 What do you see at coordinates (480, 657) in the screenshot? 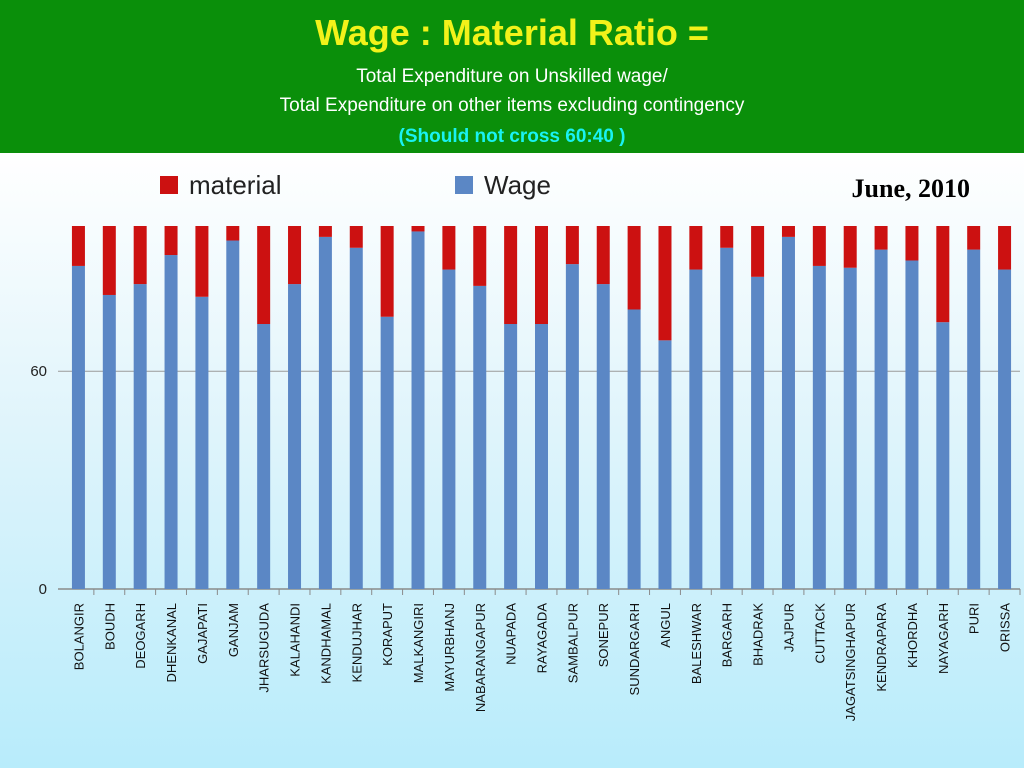
I see `x-category-label: NABARANGAPUR` at bounding box center [480, 657].